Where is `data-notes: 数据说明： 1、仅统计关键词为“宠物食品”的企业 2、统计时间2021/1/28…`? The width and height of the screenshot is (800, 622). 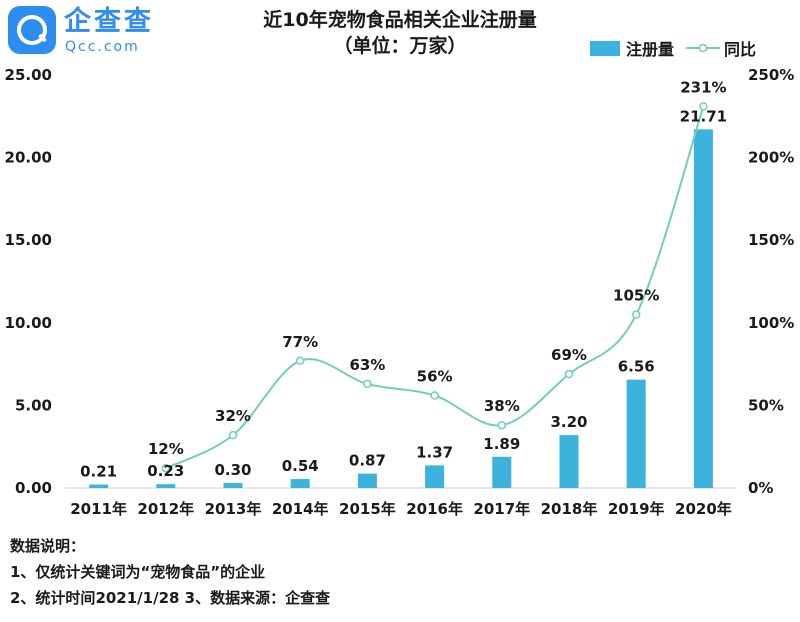
data-notes: 数据说明： 1、仅统计关键词为“宠物食品”的企业 2、统计时间2021/1/28… is located at coordinates (170, 572).